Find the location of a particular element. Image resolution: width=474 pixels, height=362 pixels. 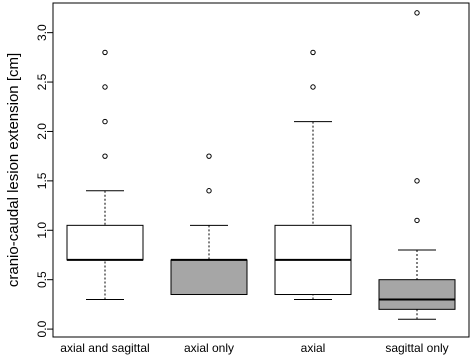

y-axis-label: cranio-caudal lesion extension [cm] is located at coordinates (13, 170).